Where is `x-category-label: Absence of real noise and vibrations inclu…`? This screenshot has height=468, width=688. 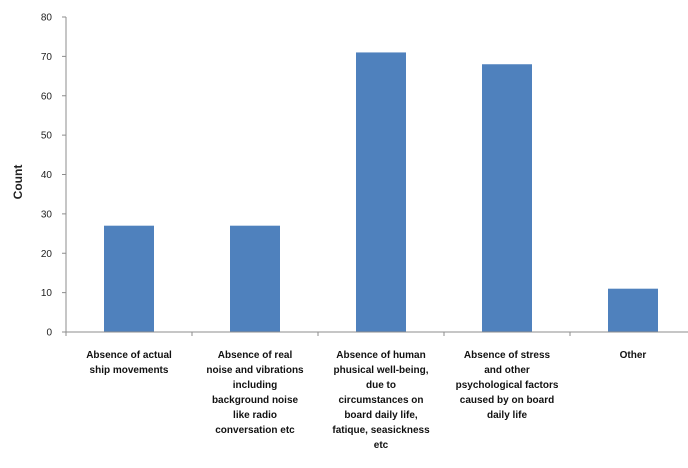 x-category-label: Absence of real noise and vibrations inclu… is located at coordinates (255, 393).